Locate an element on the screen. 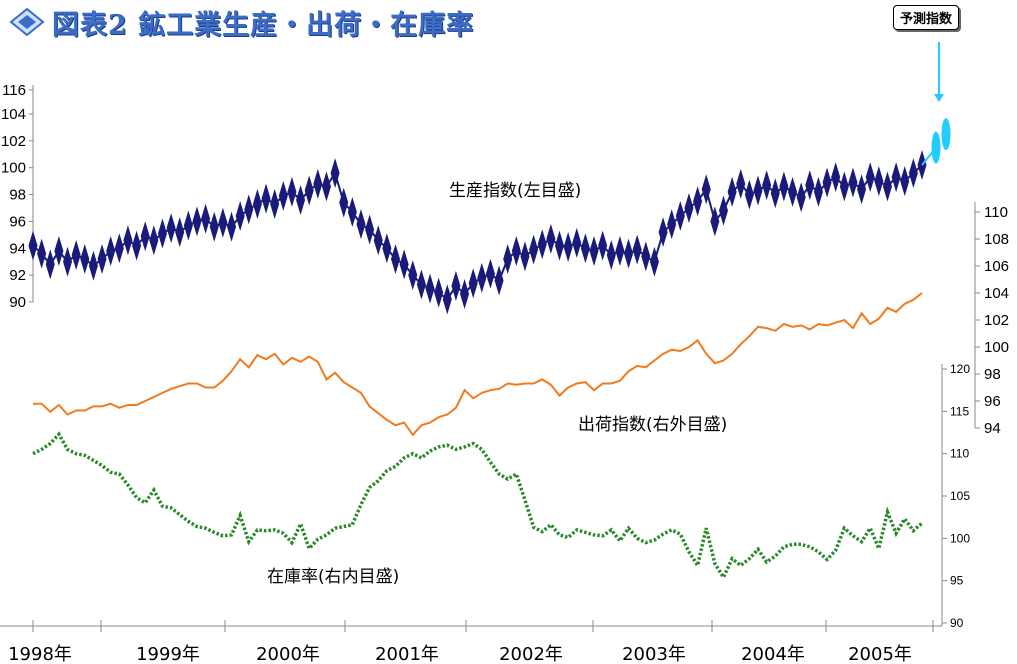 This screenshot has width=1017, height=664. right-outer-tick-label: 96 is located at coordinates (992, 401).